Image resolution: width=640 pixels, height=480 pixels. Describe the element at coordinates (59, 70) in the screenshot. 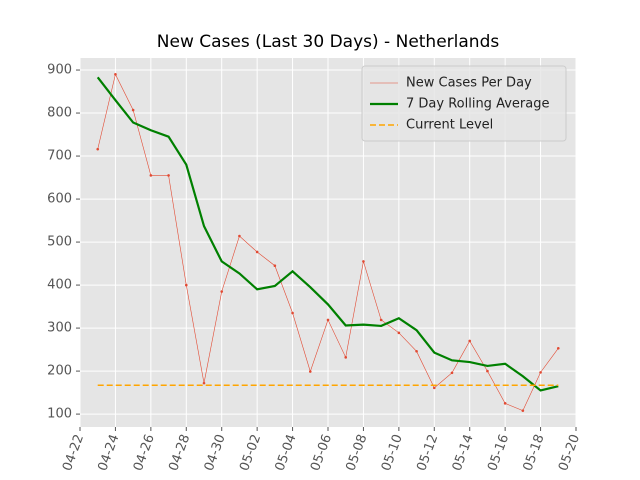

I see `y-tick-label: 900` at that location.